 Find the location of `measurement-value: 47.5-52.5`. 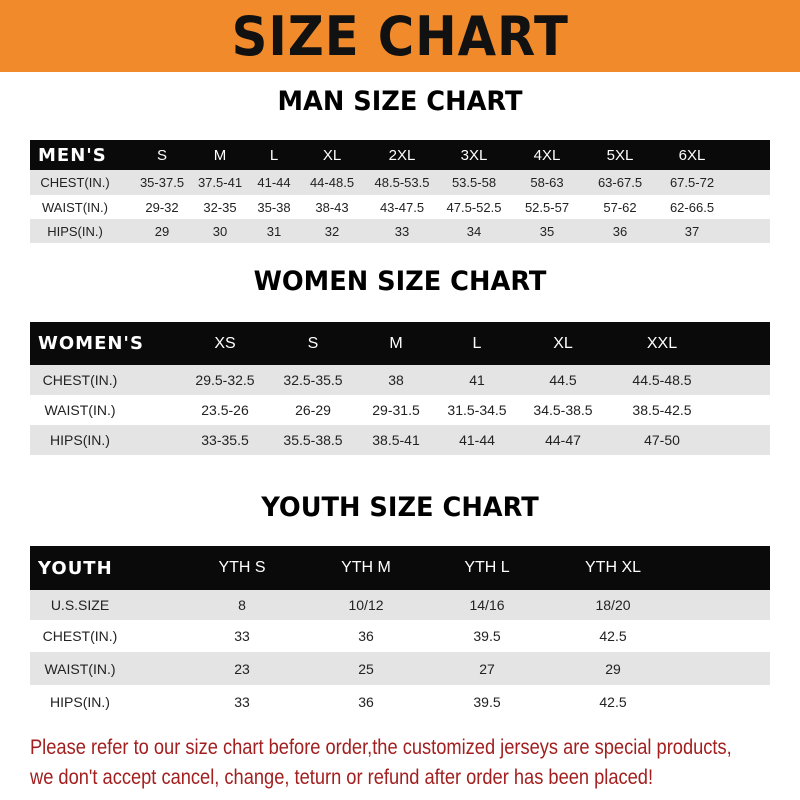

measurement-value: 47.5-52.5 is located at coordinates (474, 207).